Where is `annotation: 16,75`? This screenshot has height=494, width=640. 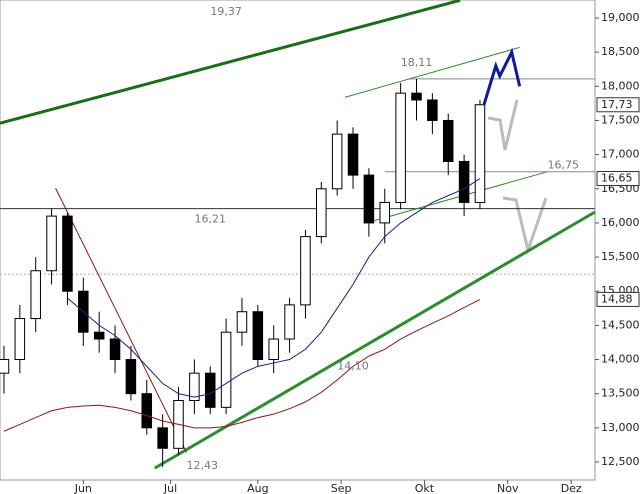 annotation: 16,75 is located at coordinates (564, 165).